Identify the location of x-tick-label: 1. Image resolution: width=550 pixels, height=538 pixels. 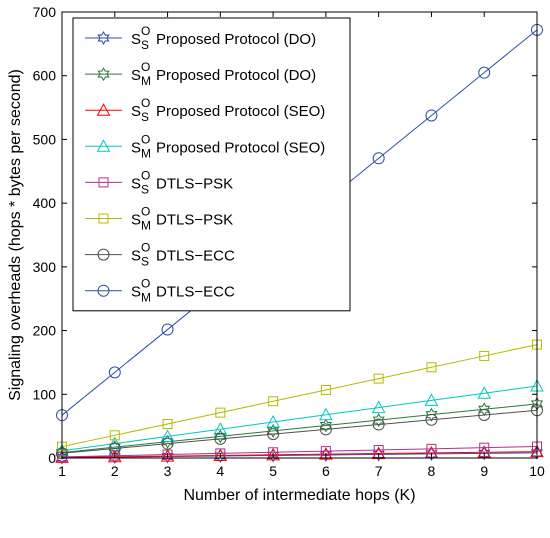
(62, 471).